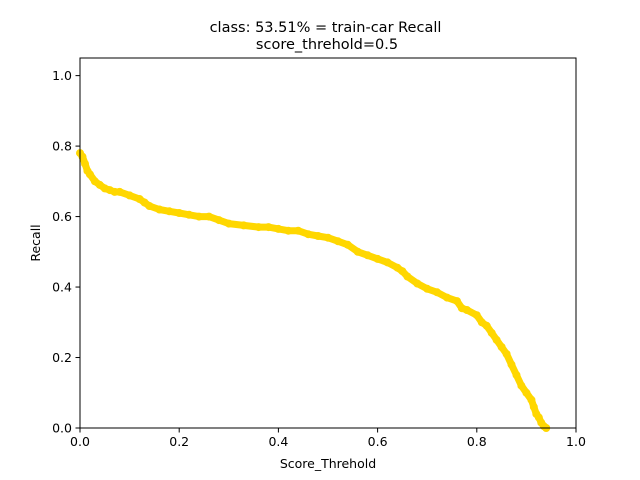 Image resolution: width=640 pixels, height=480 pixels. I want to click on y-tick-label: 1.0, so click(62, 75).